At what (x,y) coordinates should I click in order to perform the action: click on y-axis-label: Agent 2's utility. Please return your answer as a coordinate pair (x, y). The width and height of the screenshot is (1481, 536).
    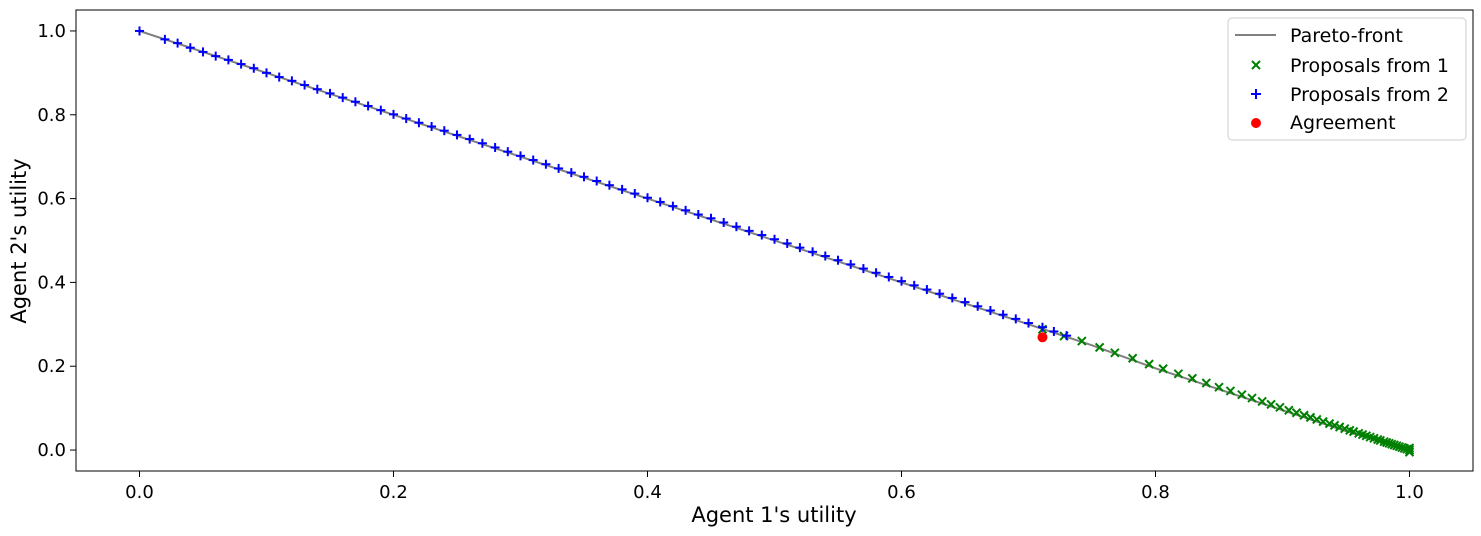
    Looking at the image, I should click on (19, 240).